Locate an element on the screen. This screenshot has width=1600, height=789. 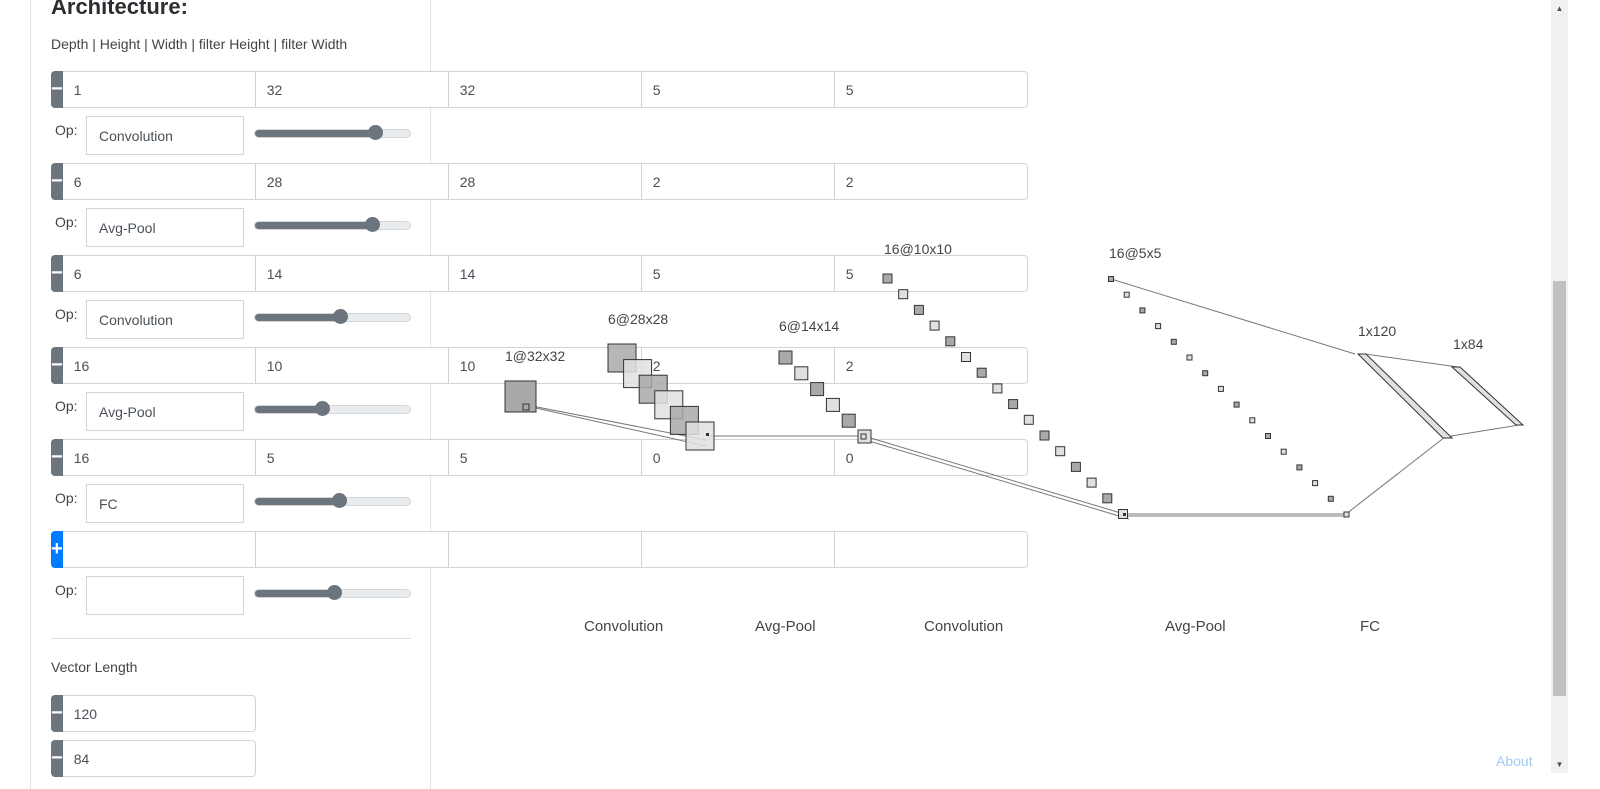
slider-track is located at coordinates (332, 409).